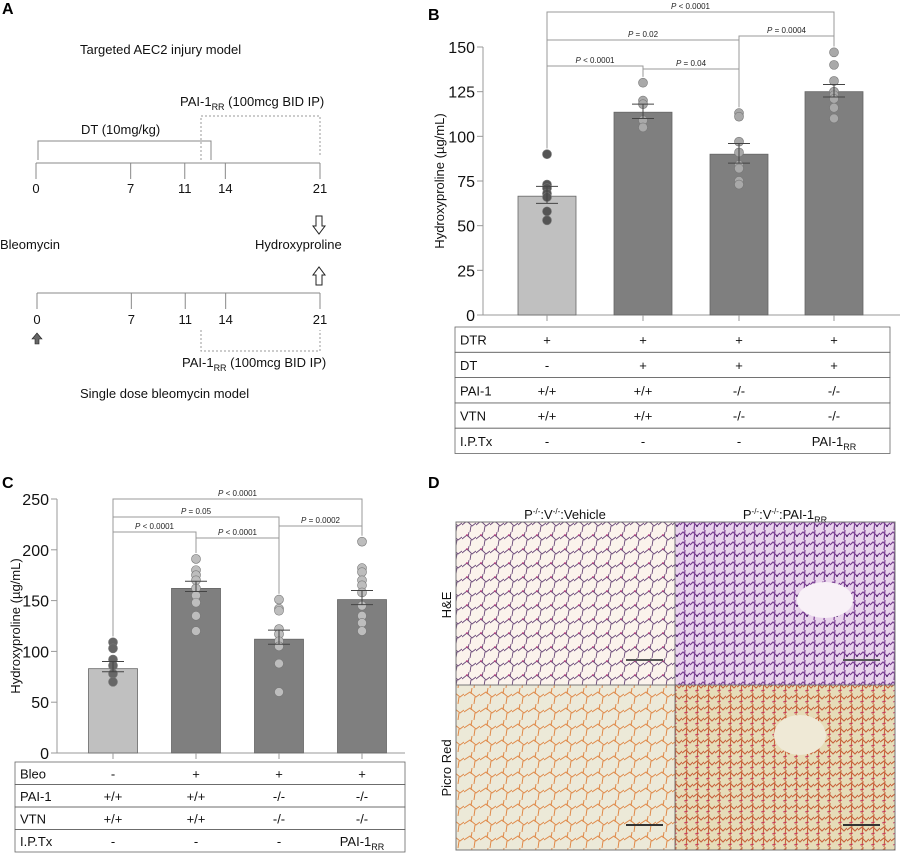 The image size is (900, 861). I want to click on y-tick-label: 250, so click(35, 500).